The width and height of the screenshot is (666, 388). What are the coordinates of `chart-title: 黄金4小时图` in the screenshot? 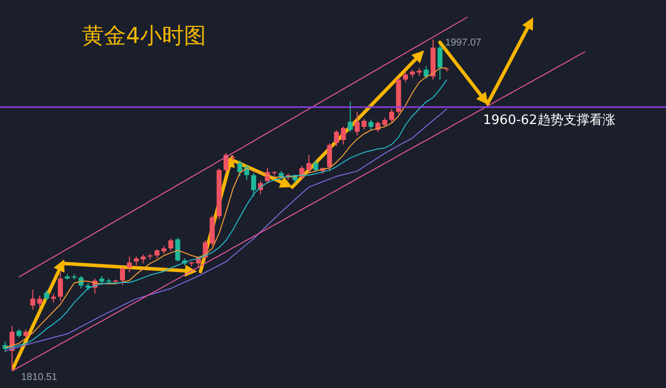 It's located at (144, 36).